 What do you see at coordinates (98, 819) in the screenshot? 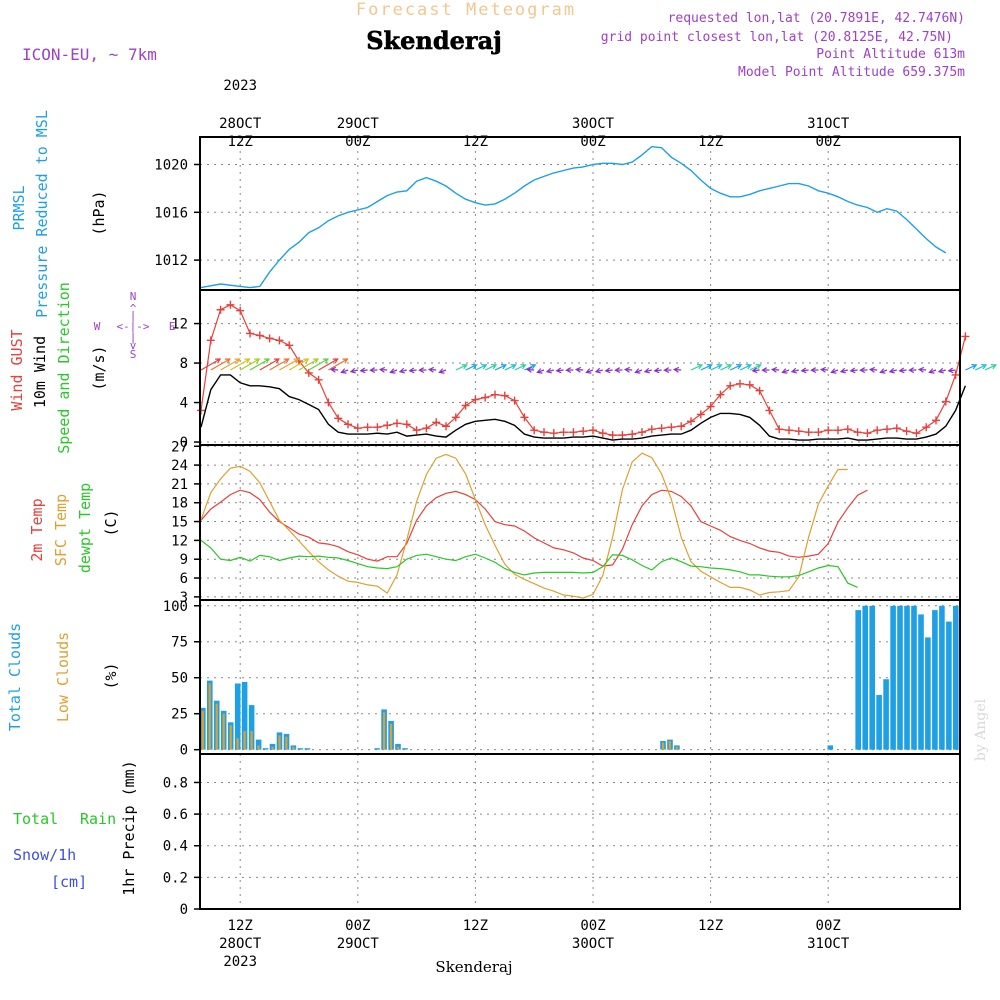
I see `total-rain-label-2: Rain` at bounding box center [98, 819].